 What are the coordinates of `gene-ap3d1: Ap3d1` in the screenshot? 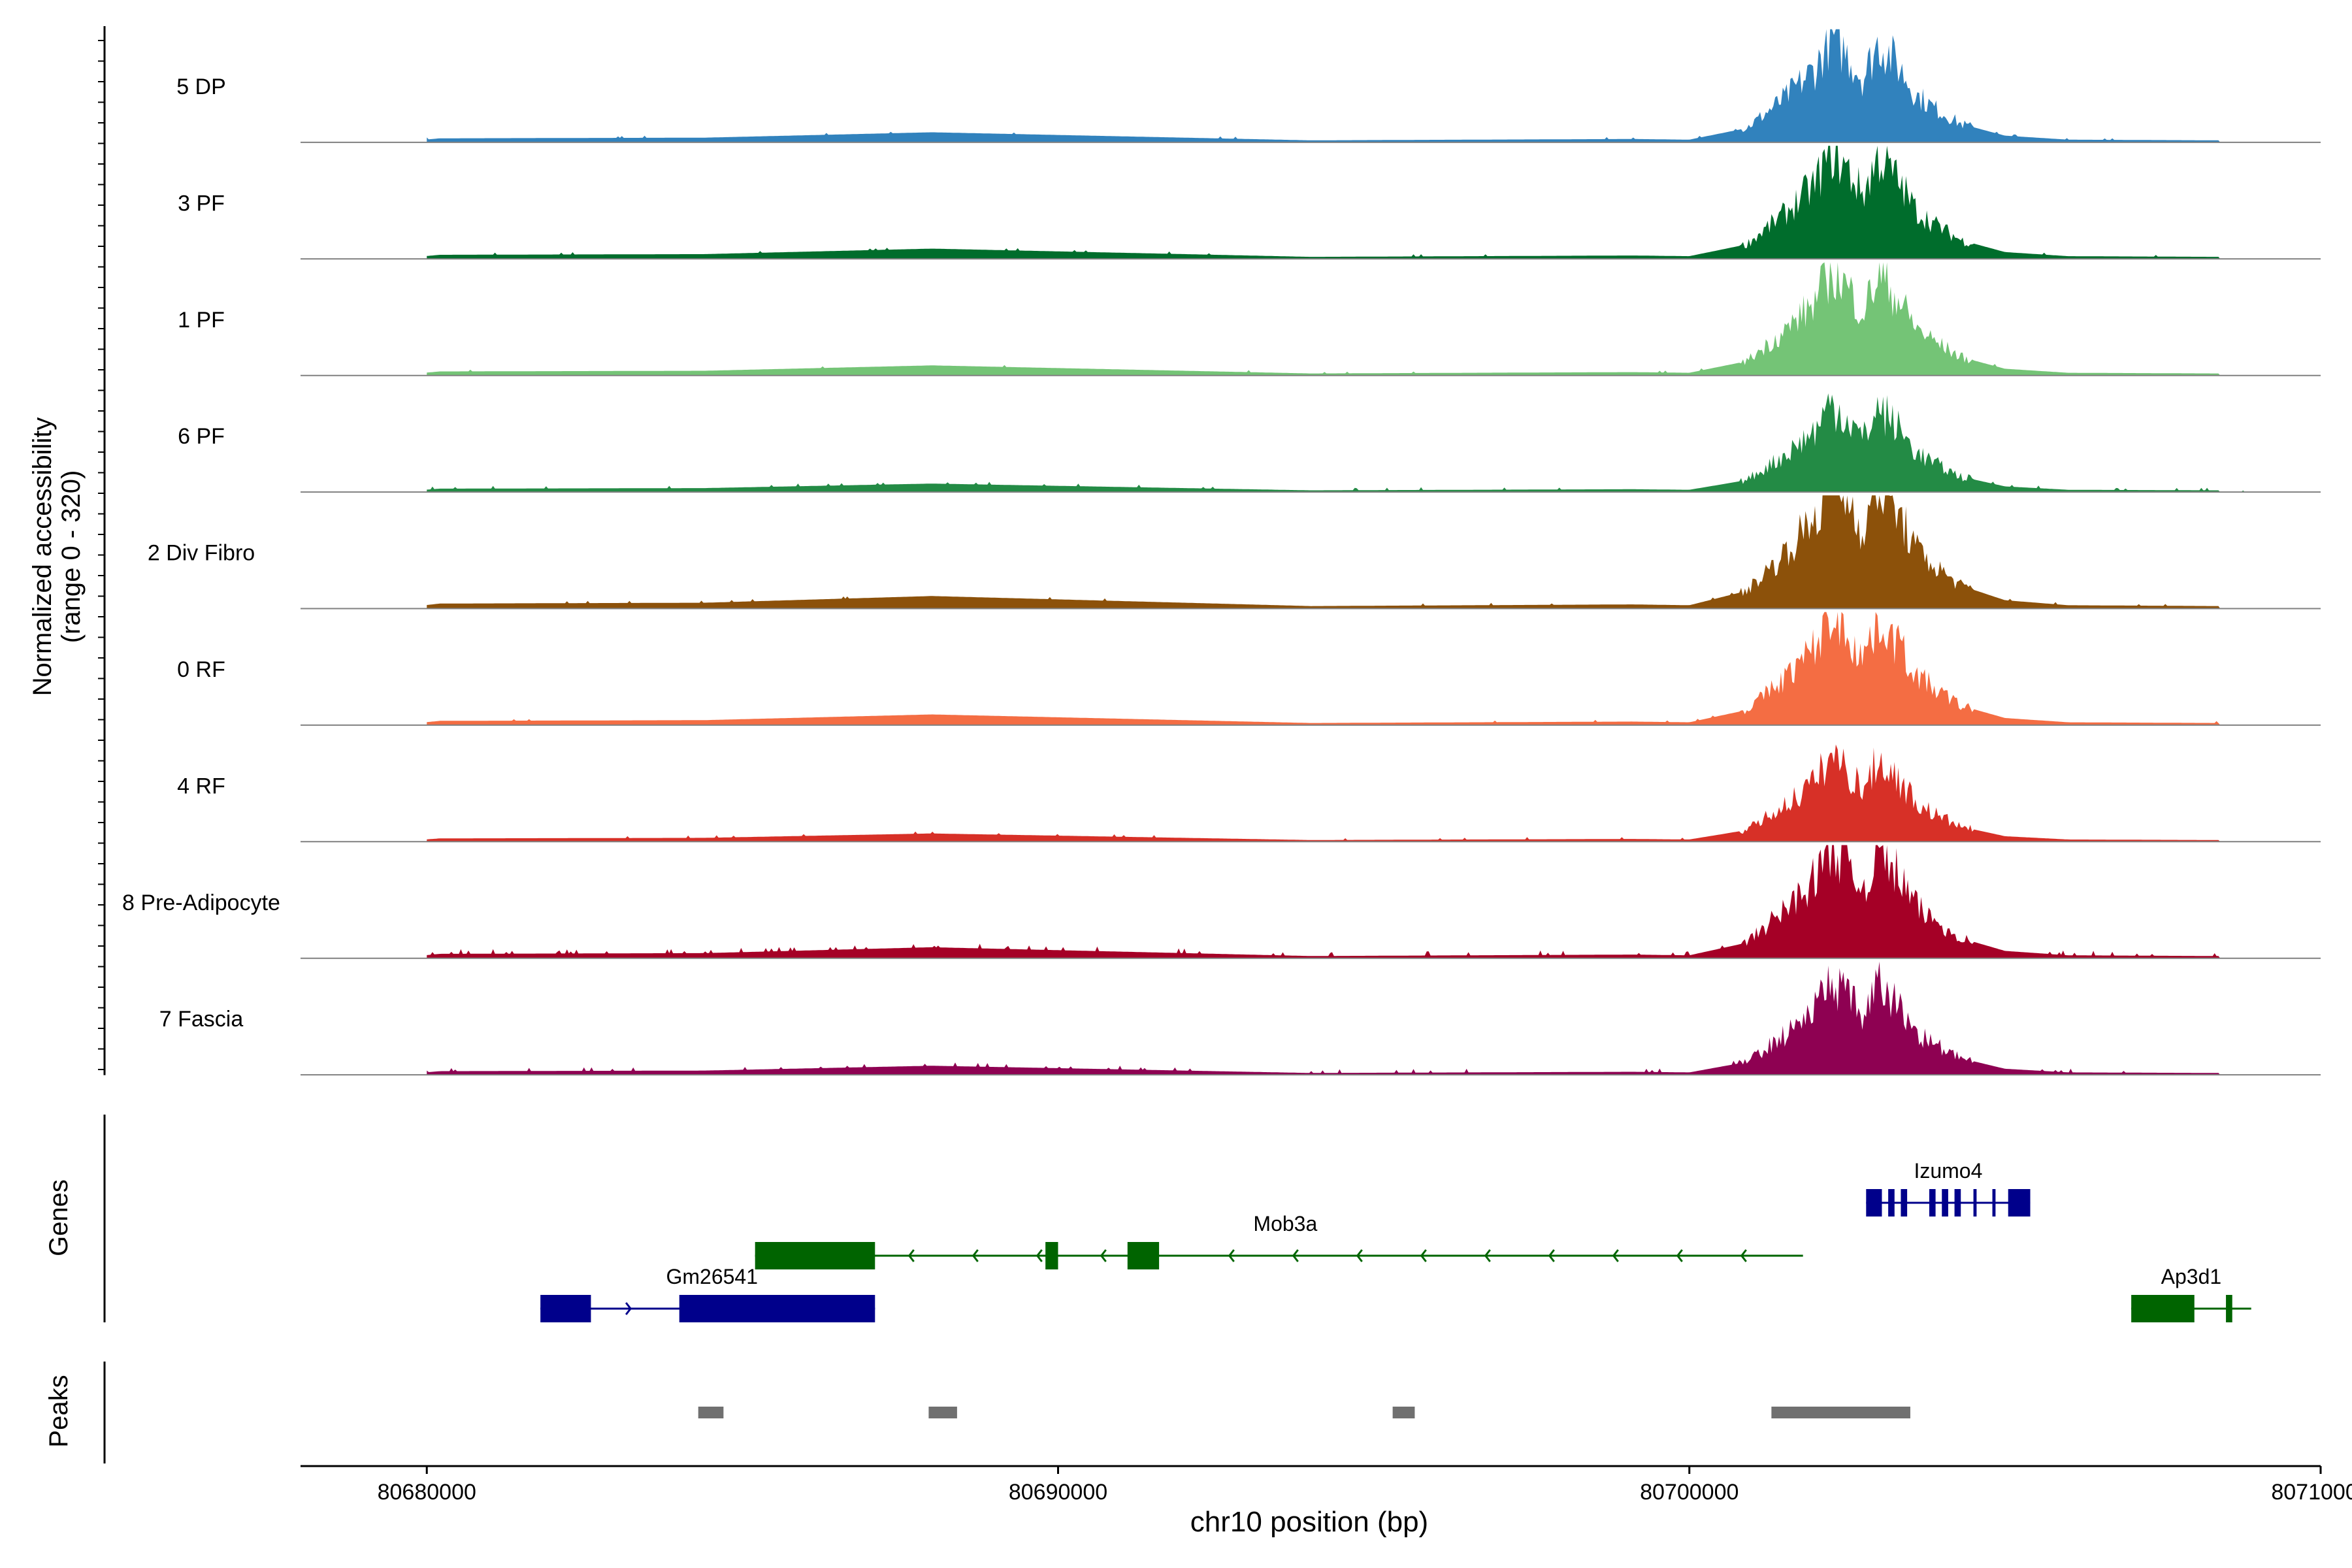 It's located at (2191, 1293).